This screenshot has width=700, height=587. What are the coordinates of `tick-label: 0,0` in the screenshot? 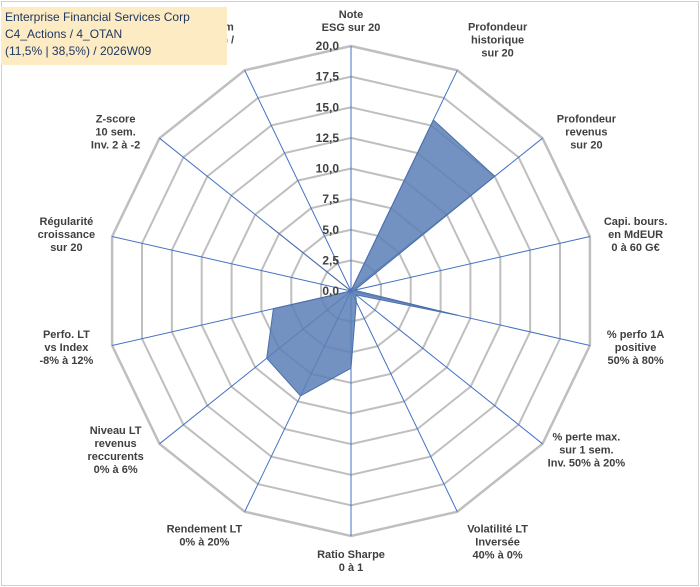 It's located at (330, 291).